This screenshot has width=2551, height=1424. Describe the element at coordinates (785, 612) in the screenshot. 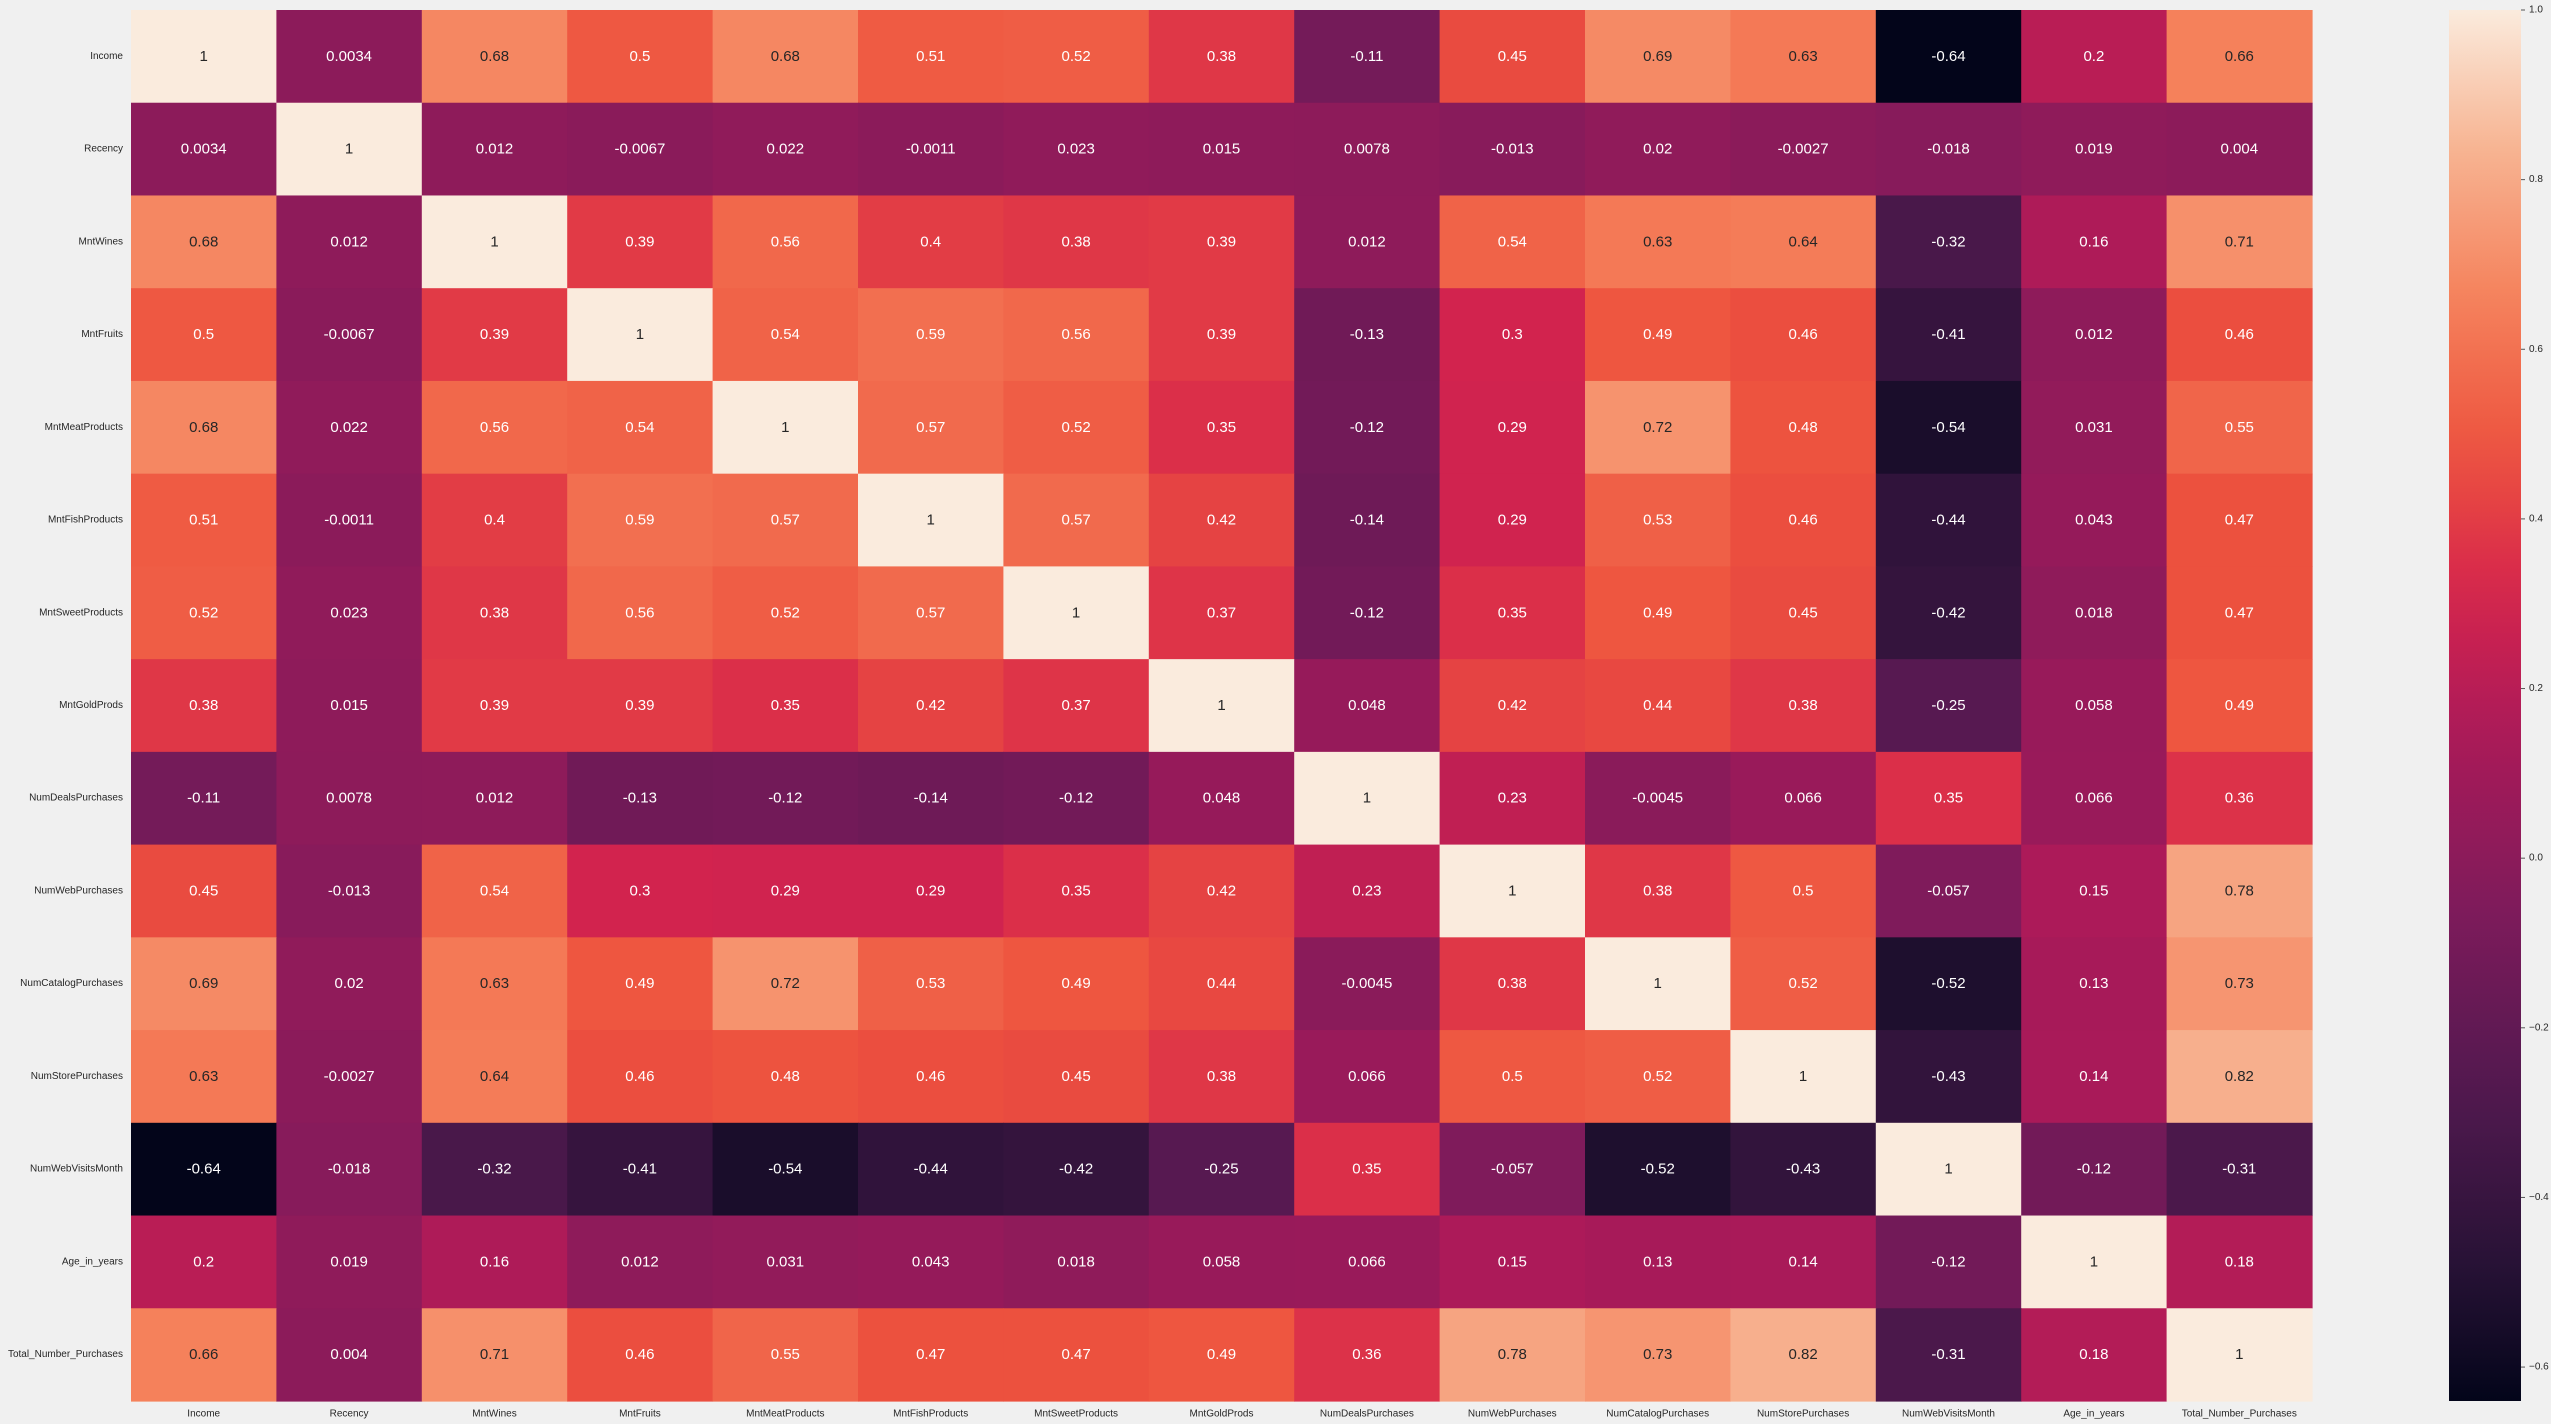

I see `cell-value-label: 0.52` at that location.